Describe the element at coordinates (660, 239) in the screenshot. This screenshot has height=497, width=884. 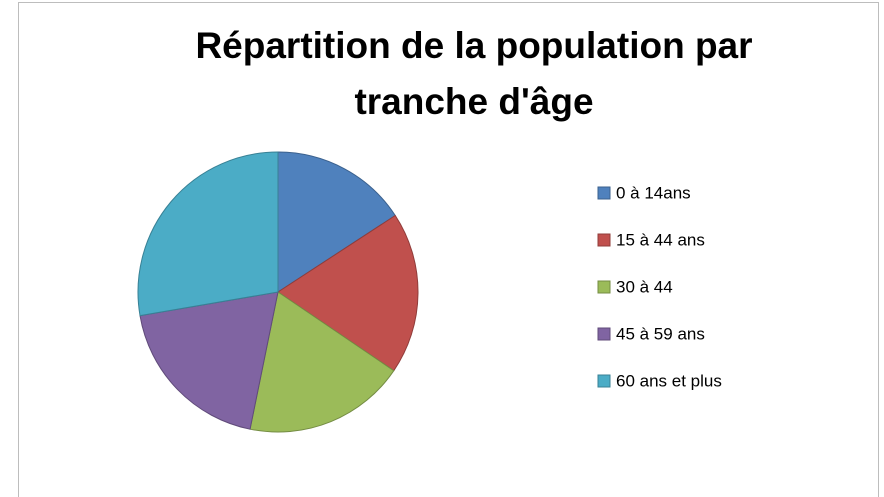
I see `legend-label: 15 à 44 ans` at that location.